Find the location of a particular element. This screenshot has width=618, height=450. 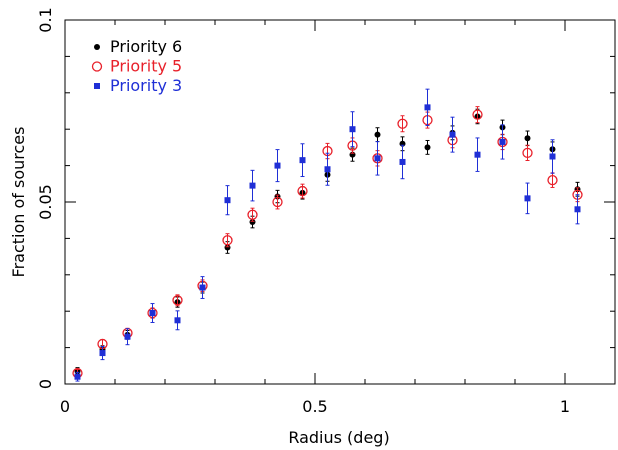

legend-entry: Priority 3 is located at coordinates (138, 85).